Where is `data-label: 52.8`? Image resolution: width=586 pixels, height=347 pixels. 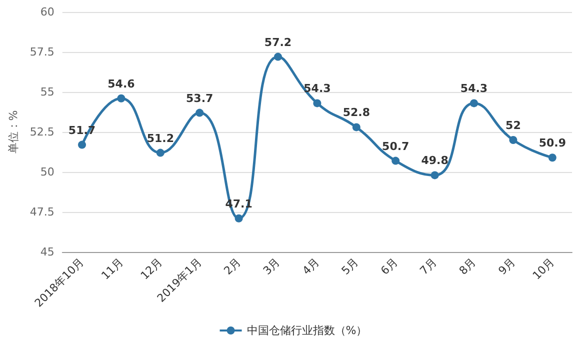
data-label: 52.8 is located at coordinates (356, 113).